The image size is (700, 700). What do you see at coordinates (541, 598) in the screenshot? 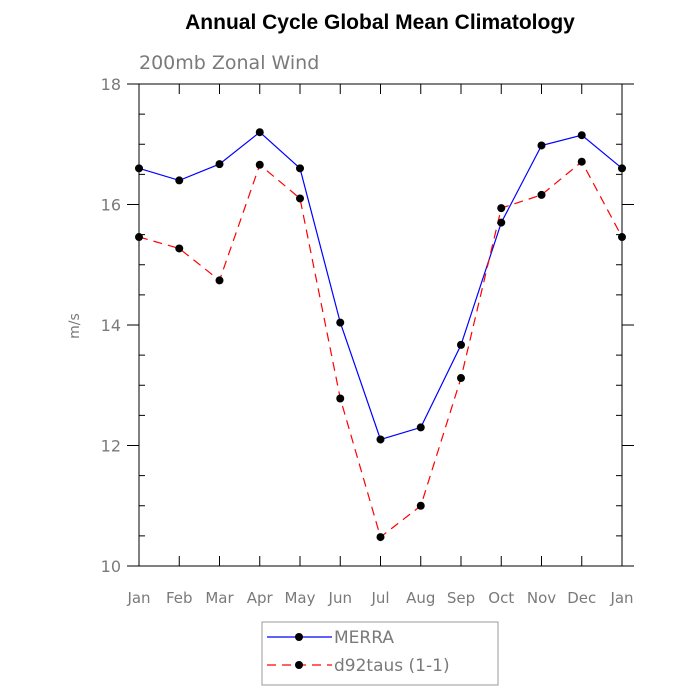
I see `x-tick-label: Nov` at bounding box center [541, 598].